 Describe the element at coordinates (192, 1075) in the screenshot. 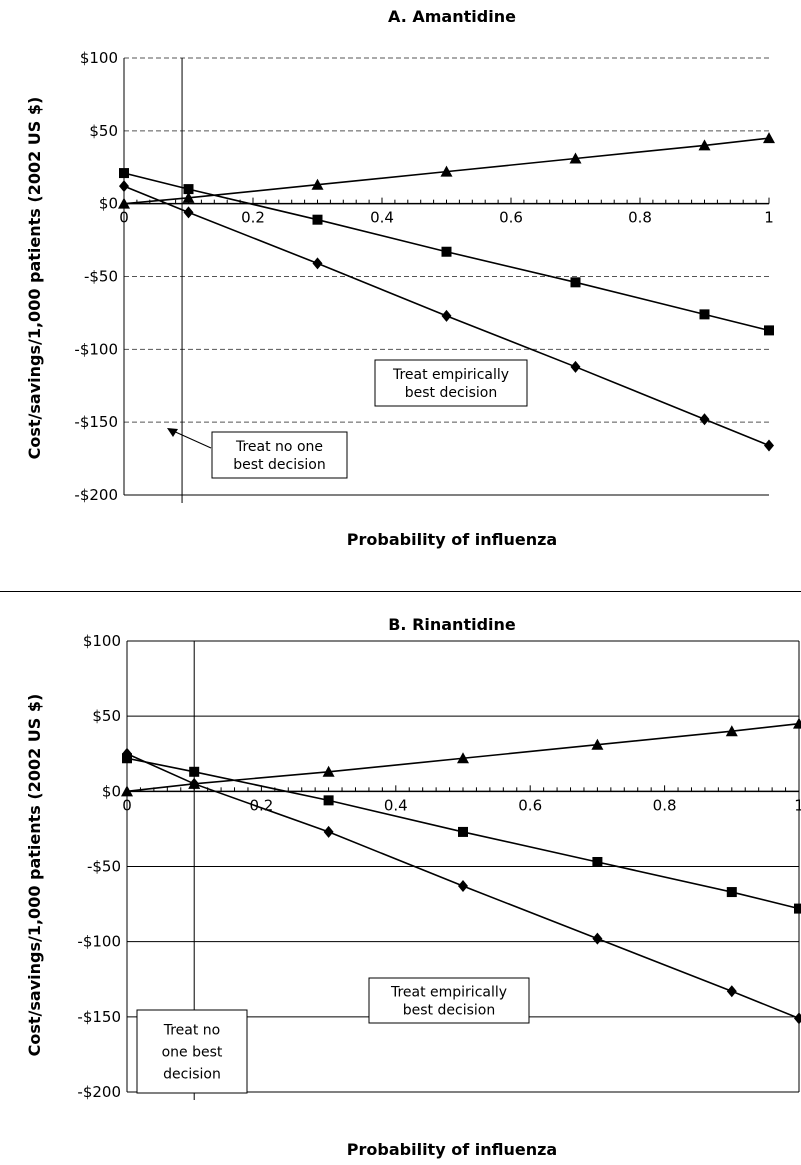

I see `annotation-text: decision` at that location.